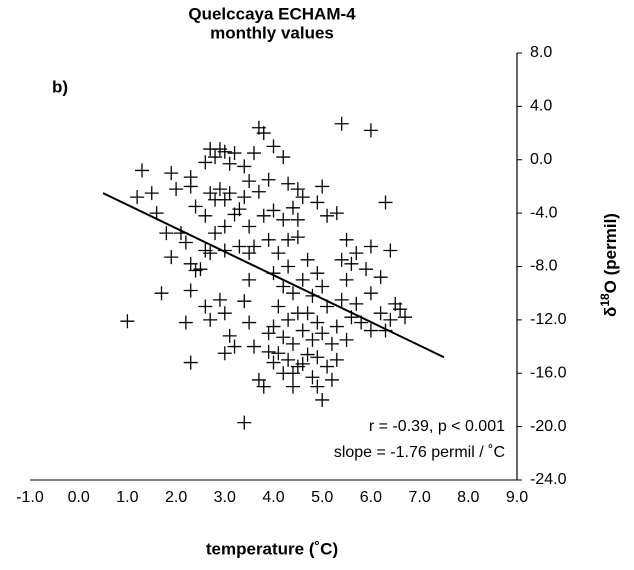  Describe the element at coordinates (517, 497) in the screenshot. I see `x-tick-label: 9.0` at that location.